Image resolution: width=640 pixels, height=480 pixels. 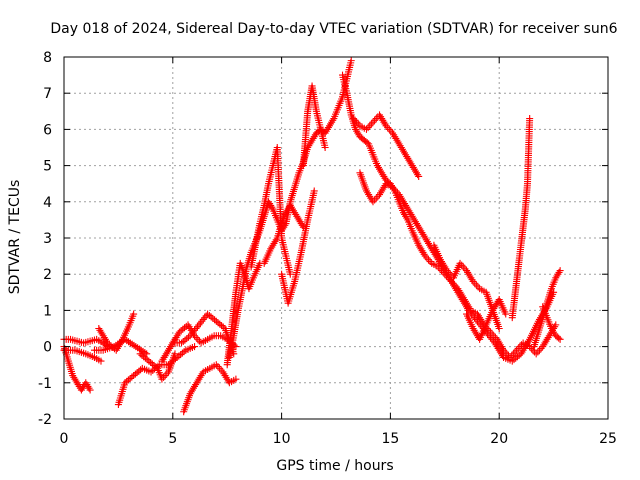 I want to click on x-tick-label: 10, so click(x=282, y=439).